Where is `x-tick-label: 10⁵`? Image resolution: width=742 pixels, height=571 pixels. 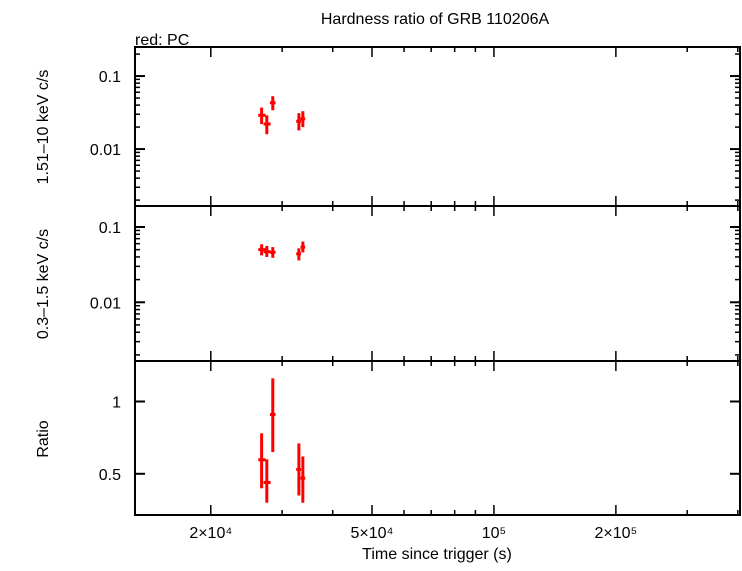 x-tick-label: 10⁵ is located at coordinates (494, 533).